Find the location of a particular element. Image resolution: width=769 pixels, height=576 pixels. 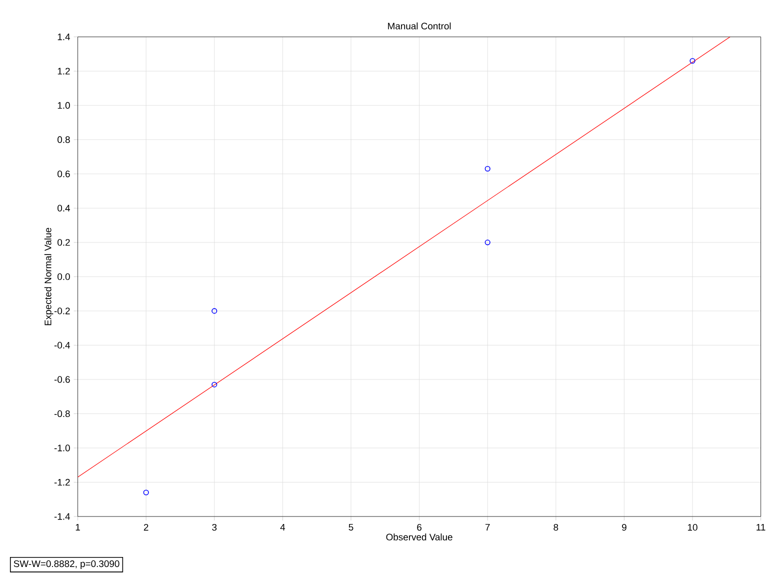

y-tick-label: -0.8 is located at coordinates (62, 413).